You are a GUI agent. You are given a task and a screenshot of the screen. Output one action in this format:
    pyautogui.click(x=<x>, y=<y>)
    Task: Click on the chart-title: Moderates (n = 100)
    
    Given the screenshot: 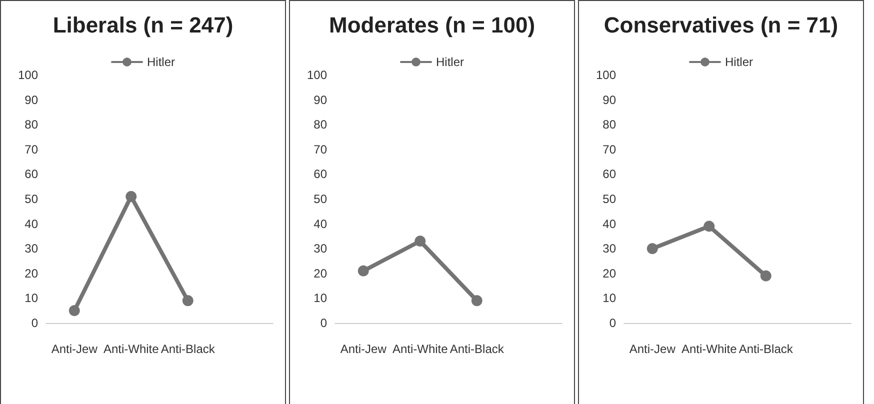 What is the action you would take?
    pyautogui.click(x=432, y=25)
    